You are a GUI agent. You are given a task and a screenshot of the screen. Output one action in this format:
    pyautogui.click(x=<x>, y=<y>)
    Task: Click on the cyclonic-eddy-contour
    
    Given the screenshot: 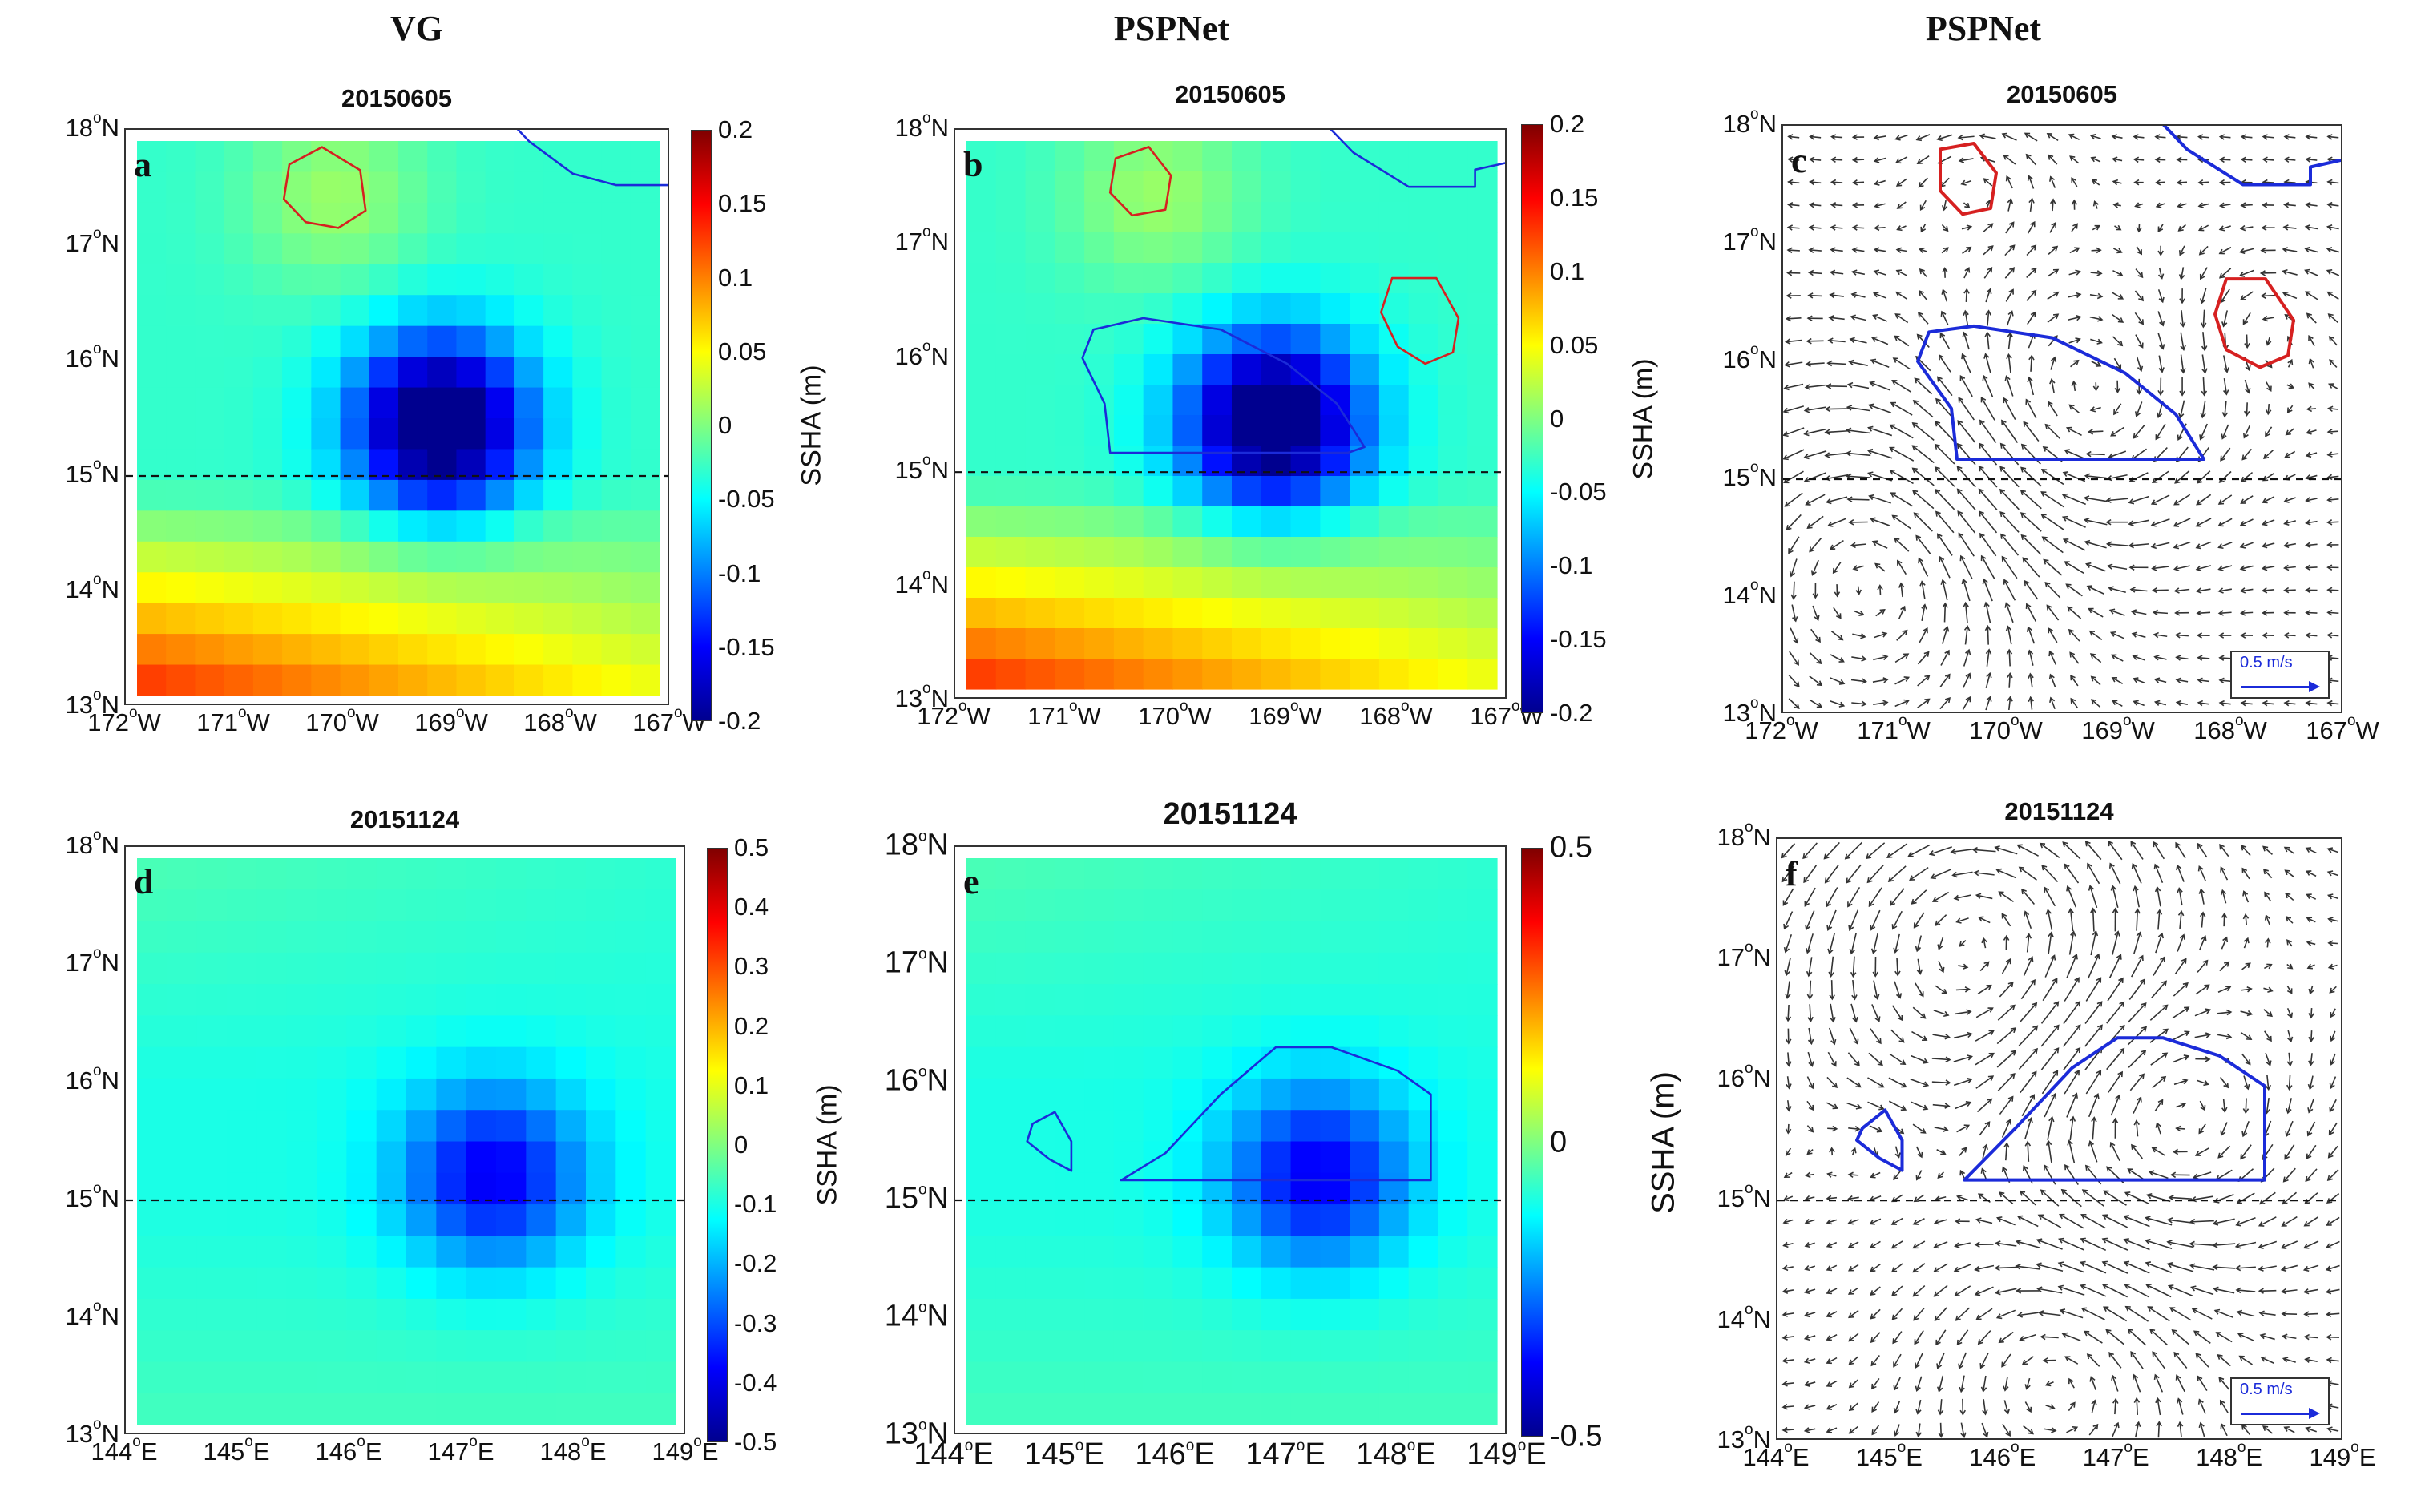 What is the action you would take?
    pyautogui.click(x=2251, y=156)
    